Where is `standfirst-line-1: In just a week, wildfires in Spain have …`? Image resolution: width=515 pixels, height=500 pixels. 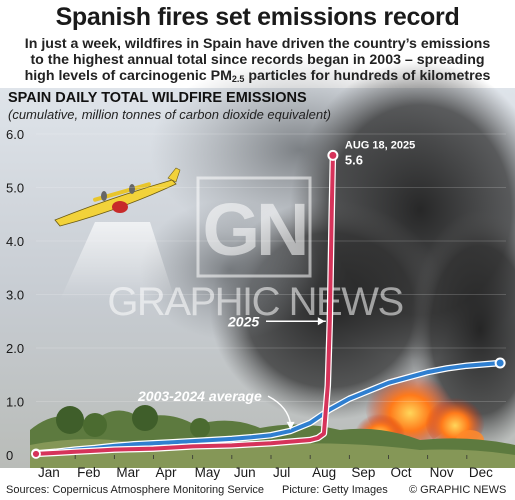
standfirst-line-1: In just a week, wildfires in Spain have … is located at coordinates (257, 44).